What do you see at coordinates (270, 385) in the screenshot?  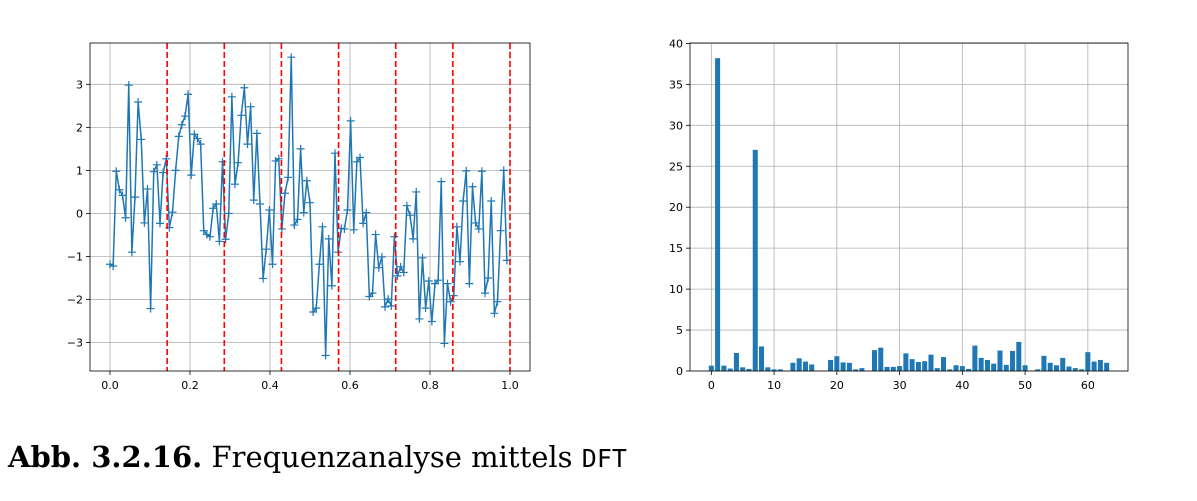 I see `x-tick-label: 0.4` at bounding box center [270, 385].